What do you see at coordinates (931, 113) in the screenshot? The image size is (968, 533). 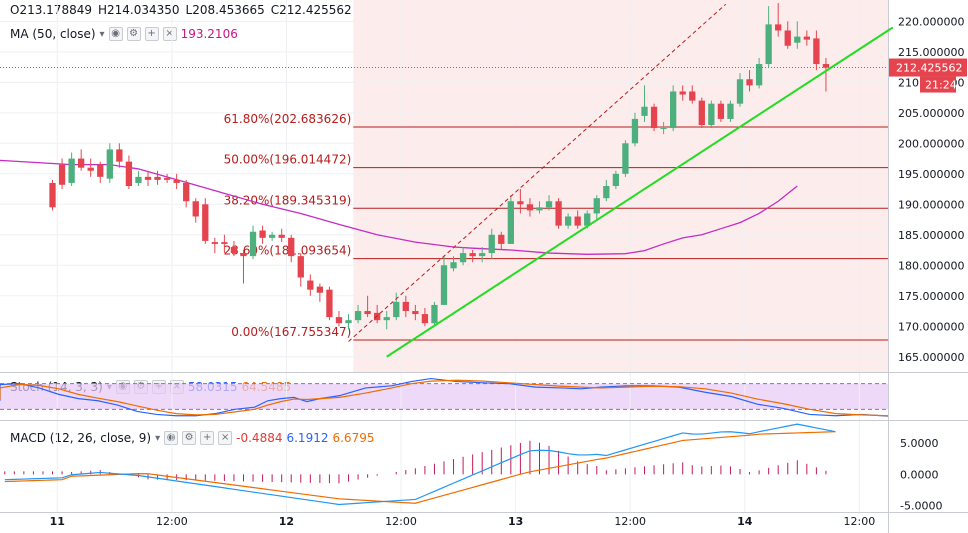 I see `y-tick-label: 205.000000` at bounding box center [931, 113].